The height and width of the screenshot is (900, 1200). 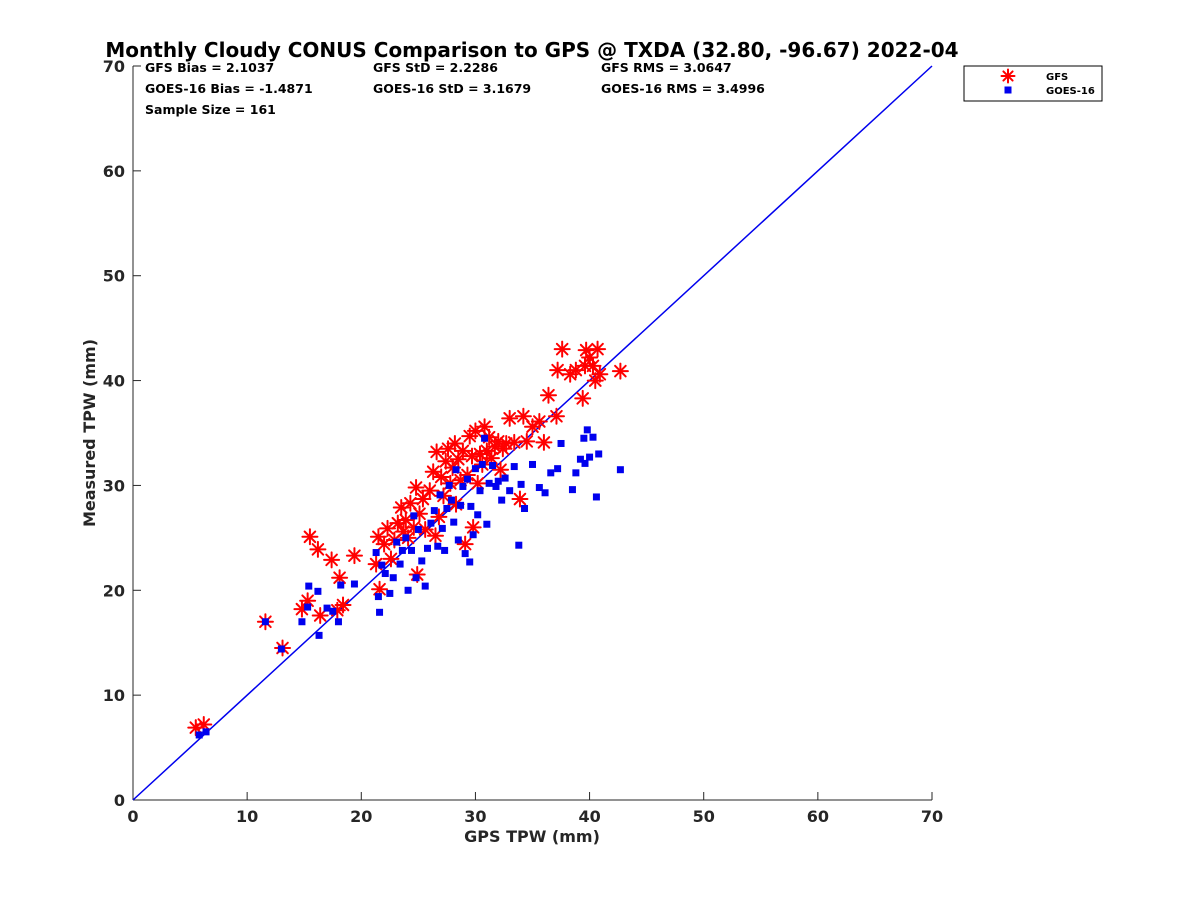 I want to click on x-tick-label: 20, so click(x=361, y=816).